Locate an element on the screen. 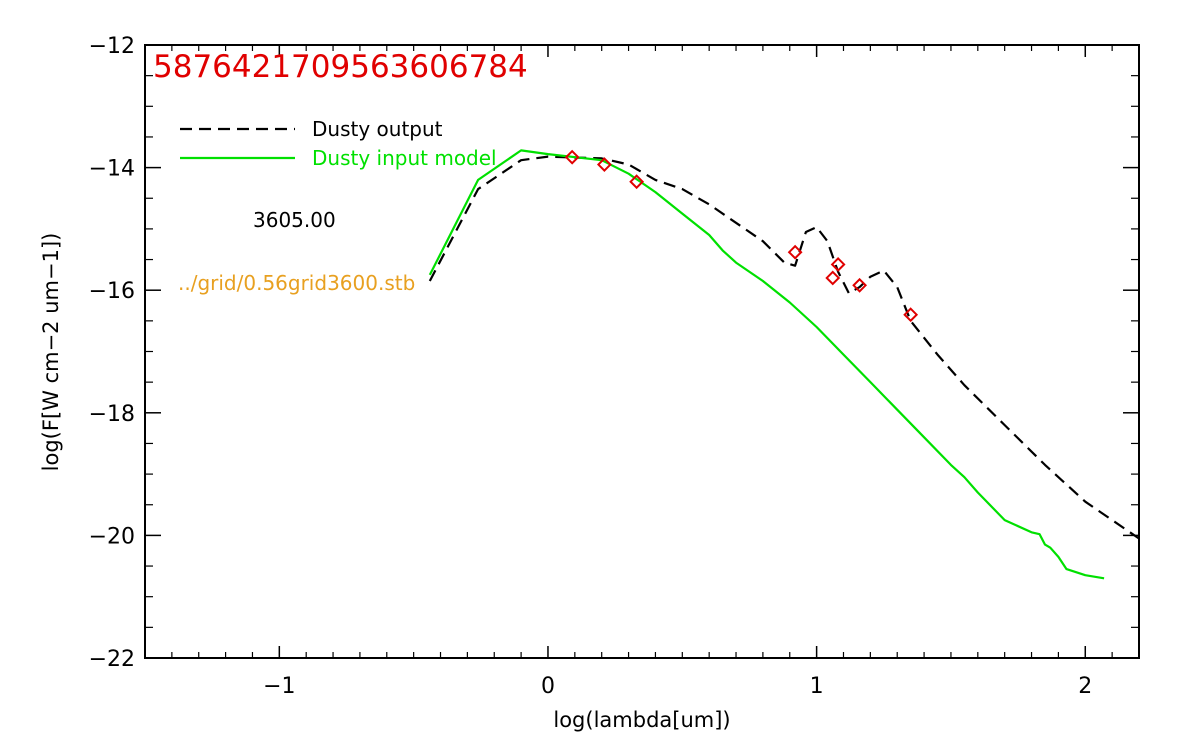 Image resolution: width=1180 pixels, height=750 pixels. markers-group is located at coordinates (741, 236).